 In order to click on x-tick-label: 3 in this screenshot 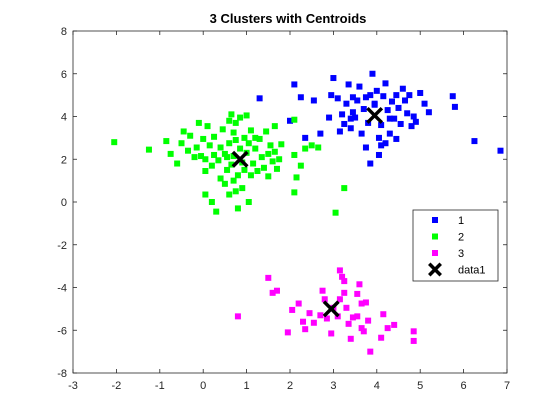, I will do `click(333, 386)`.